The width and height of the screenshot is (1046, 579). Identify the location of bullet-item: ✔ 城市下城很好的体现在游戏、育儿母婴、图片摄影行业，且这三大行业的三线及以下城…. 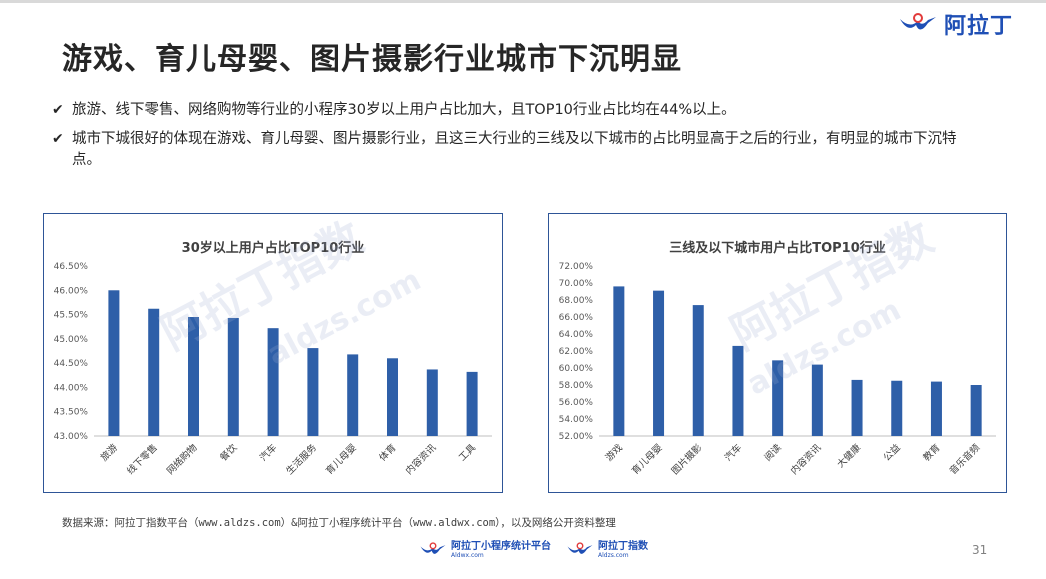
(507, 150).